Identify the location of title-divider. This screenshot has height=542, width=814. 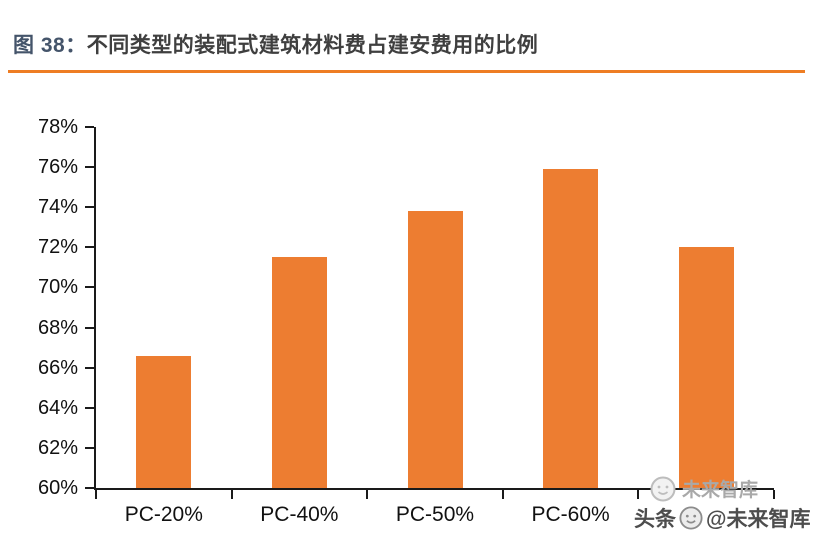
(406, 71).